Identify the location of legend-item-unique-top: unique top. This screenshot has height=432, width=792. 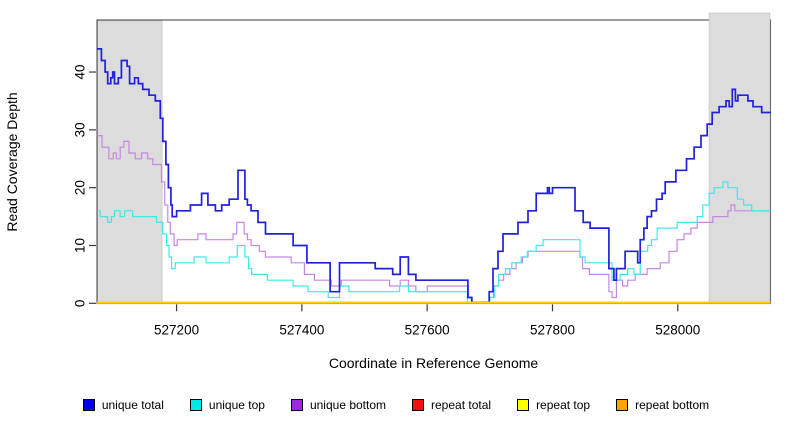
(227, 405).